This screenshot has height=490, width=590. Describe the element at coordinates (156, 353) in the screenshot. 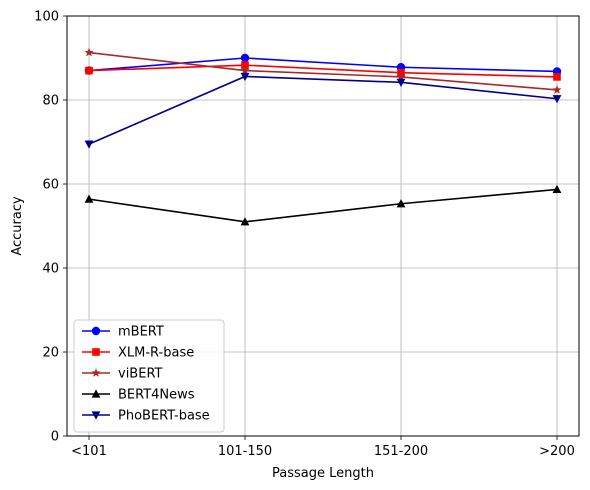

I see `legend-label: XLM-R-base` at that location.